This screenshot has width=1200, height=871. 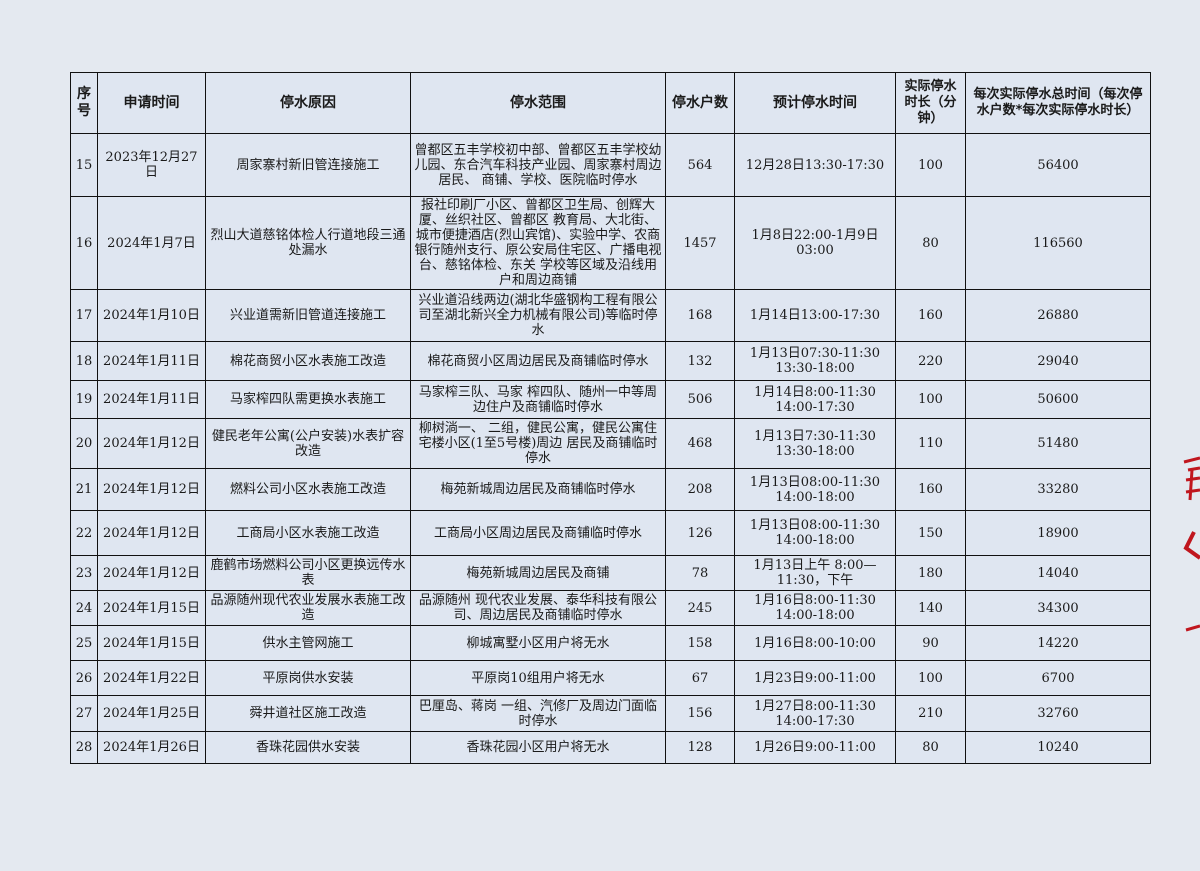 What do you see at coordinates (1058, 533) in the screenshot?
I see `cell-total: 18900` at bounding box center [1058, 533].